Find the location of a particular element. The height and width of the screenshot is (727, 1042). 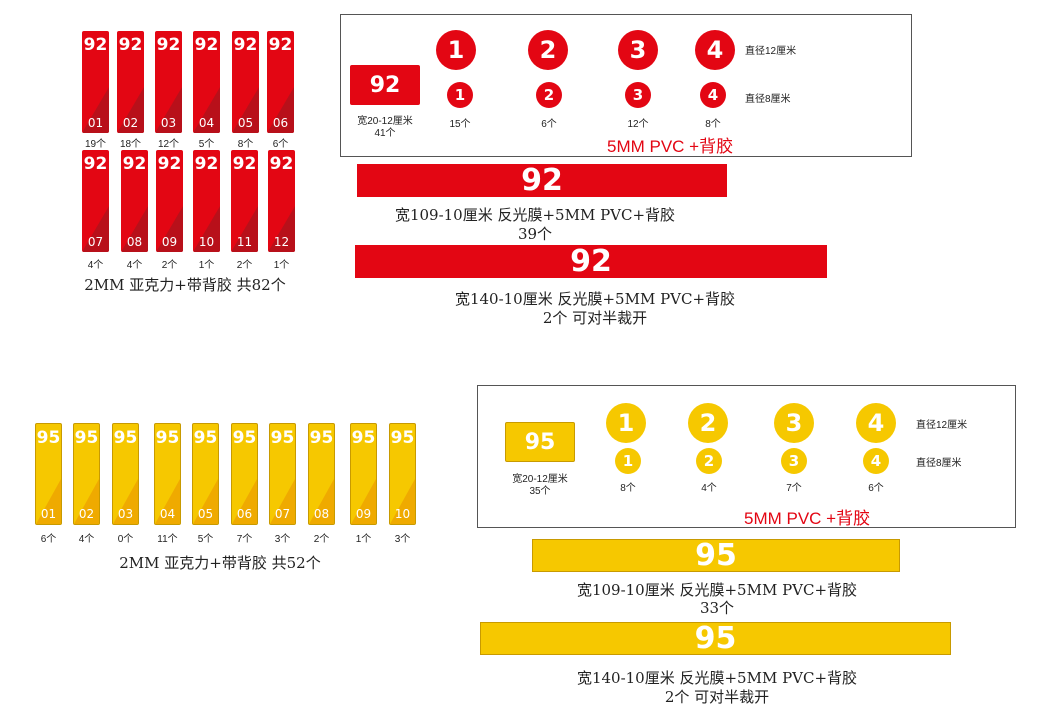

tag-count: 11个 is located at coordinates (167, 539).